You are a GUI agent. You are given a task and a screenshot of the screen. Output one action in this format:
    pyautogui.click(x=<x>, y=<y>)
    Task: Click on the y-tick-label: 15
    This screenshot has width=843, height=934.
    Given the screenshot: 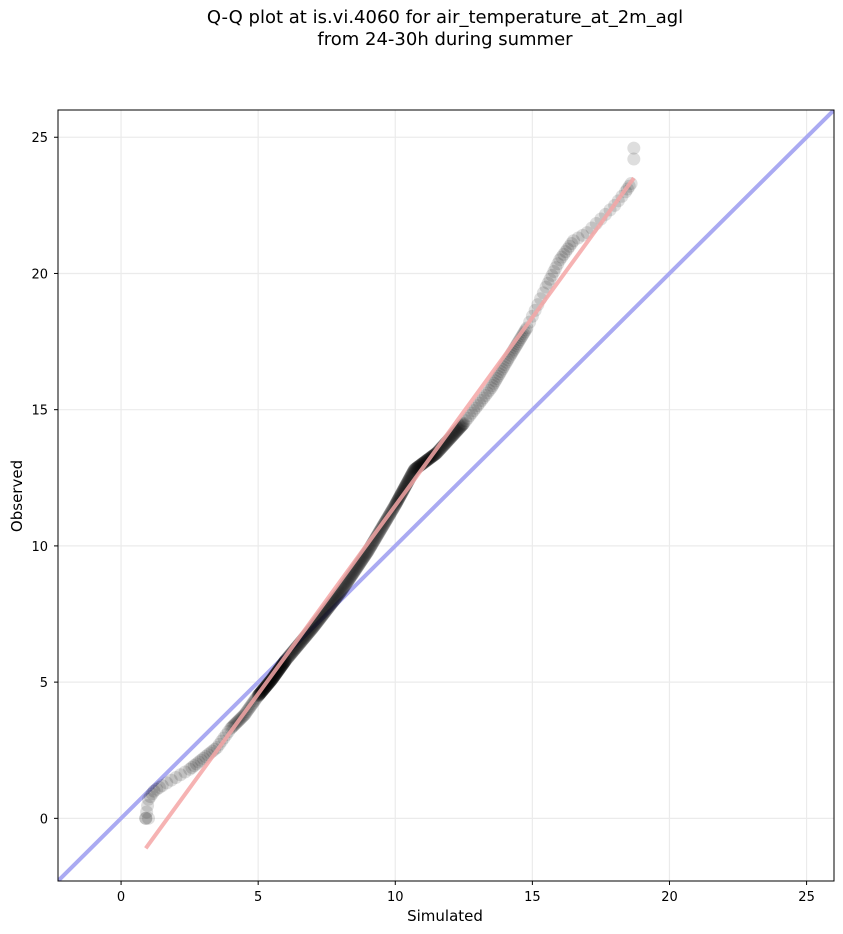 What is the action you would take?
    pyautogui.click(x=39, y=411)
    